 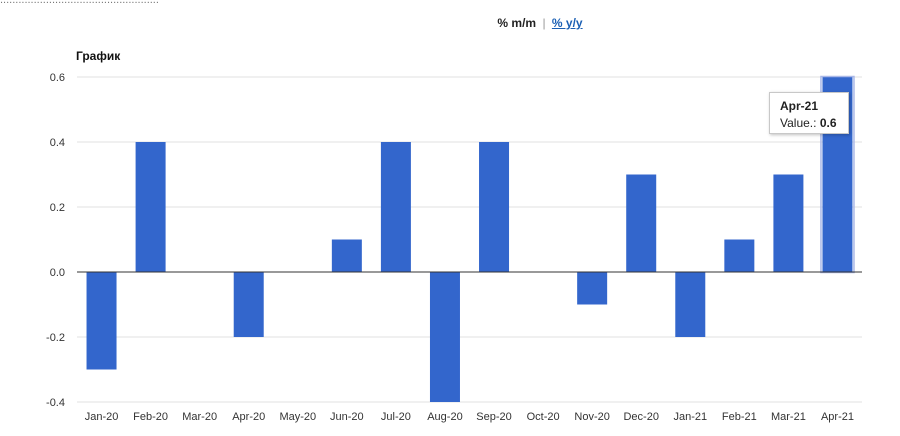 What do you see at coordinates (57, 78) in the screenshot?
I see `y-tick-label: 0.6` at bounding box center [57, 78].